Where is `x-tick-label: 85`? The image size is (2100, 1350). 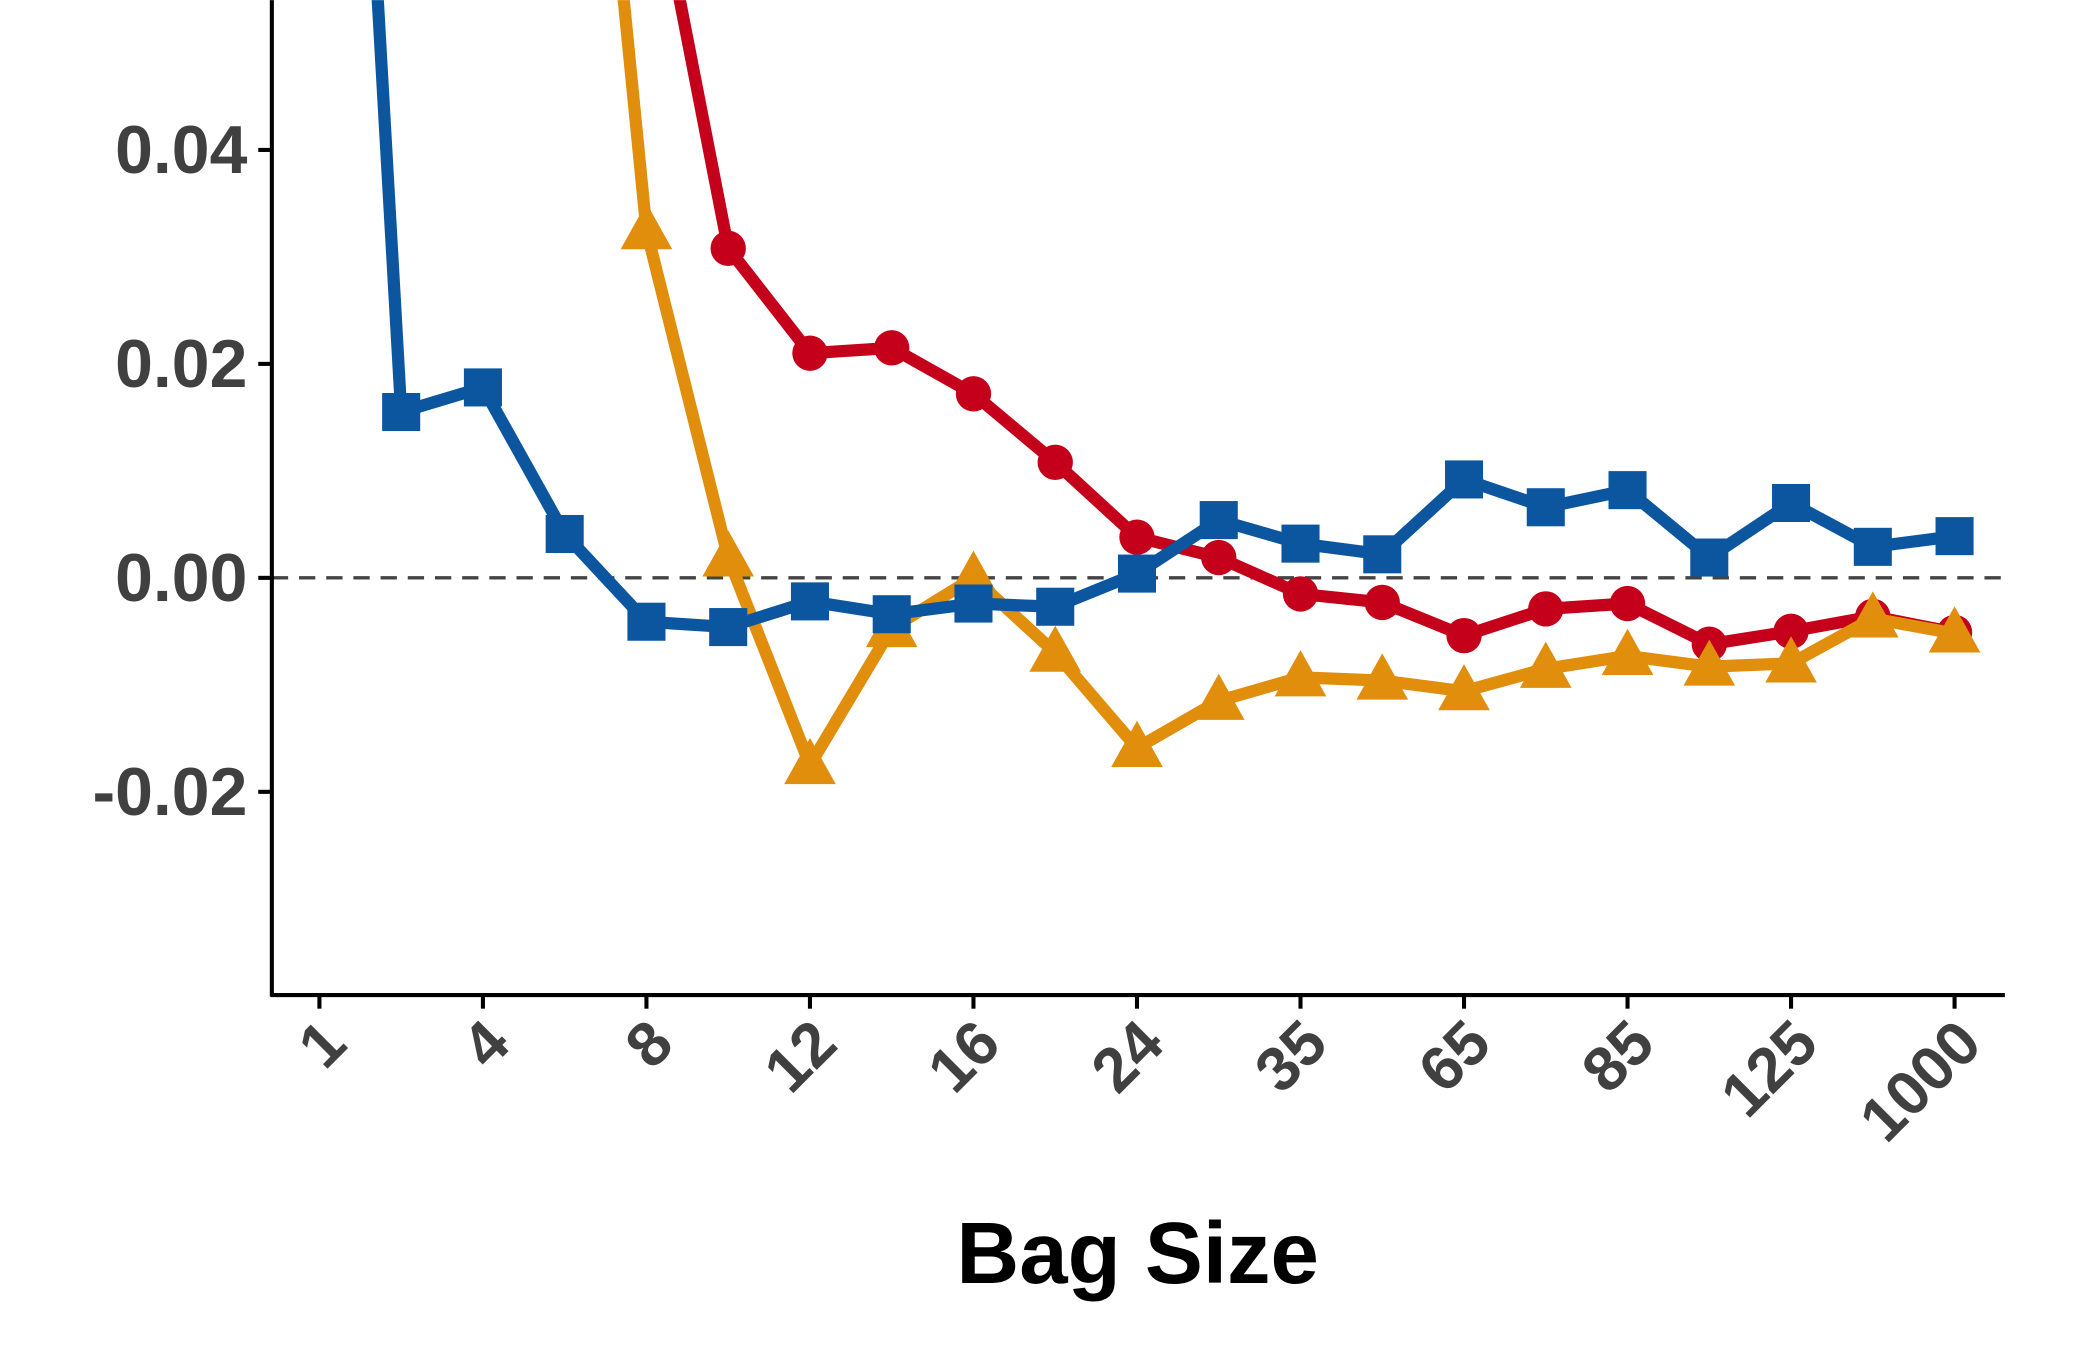 x-tick-label: 85 is located at coordinates (1618, 1056).